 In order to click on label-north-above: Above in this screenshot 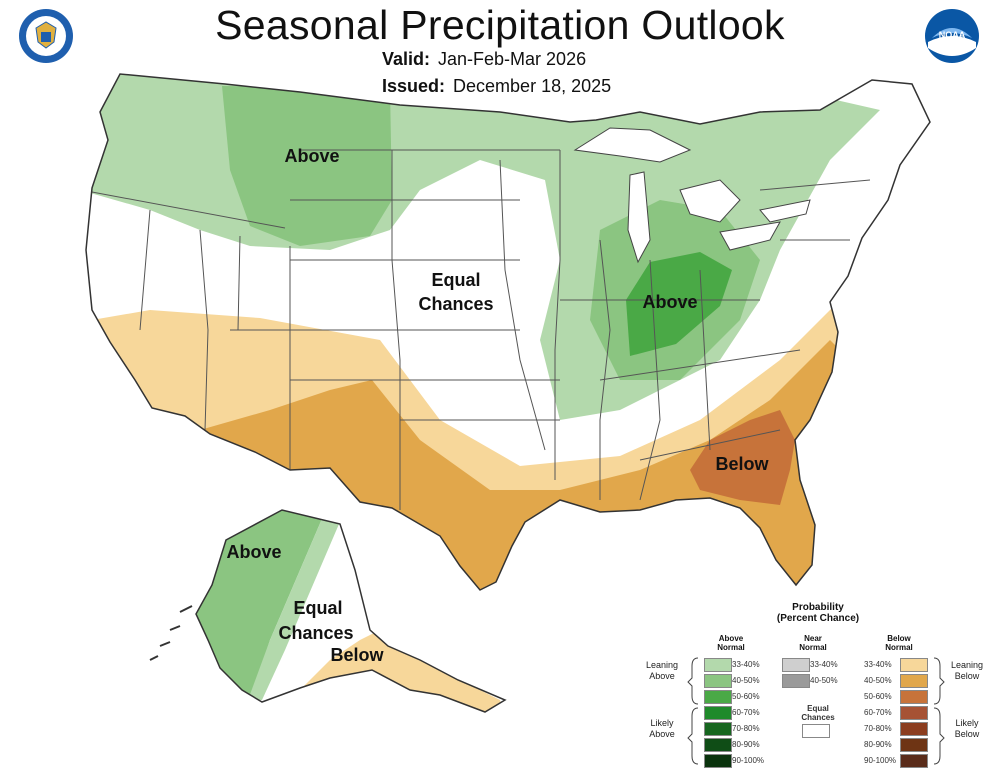, I will do `click(311, 156)`.